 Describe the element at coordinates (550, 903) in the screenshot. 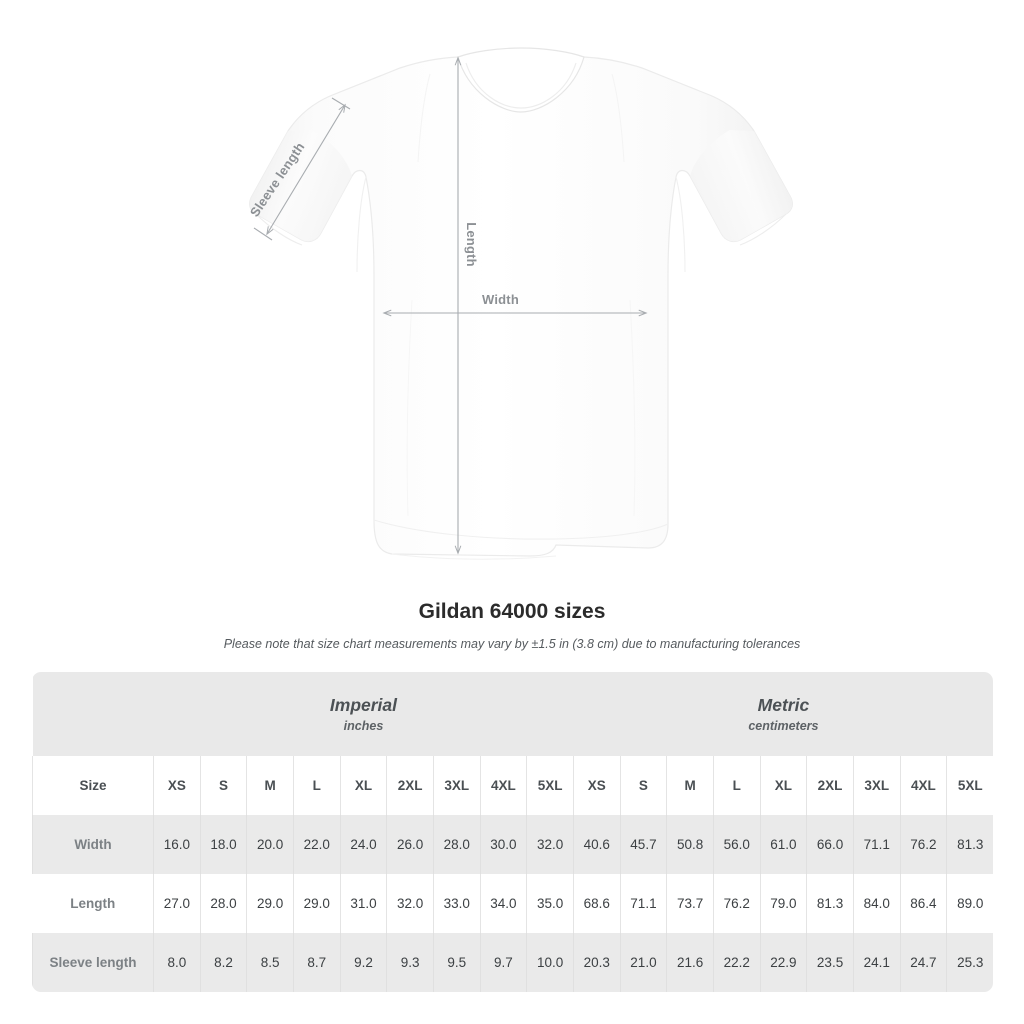

I see `measurement-cell: 35.0` at that location.